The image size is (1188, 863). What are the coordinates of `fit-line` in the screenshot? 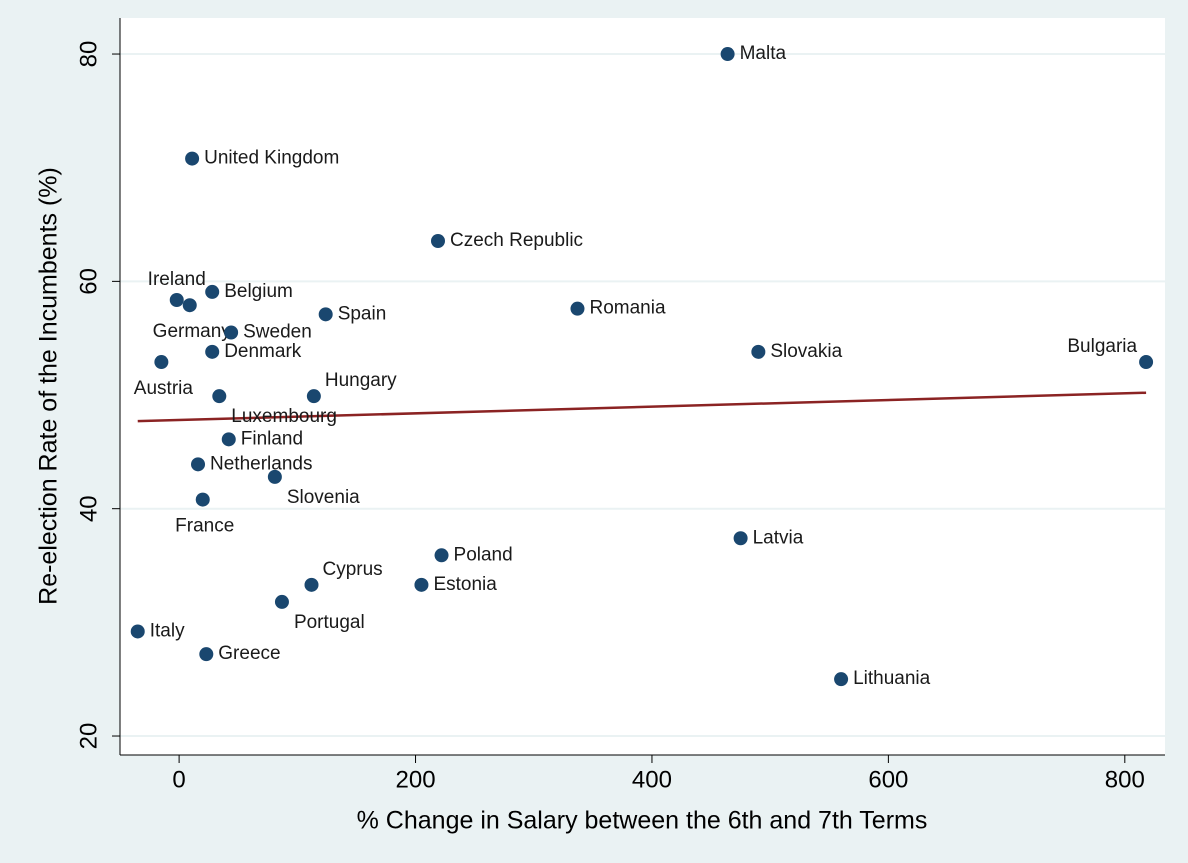 It's located at (642, 407).